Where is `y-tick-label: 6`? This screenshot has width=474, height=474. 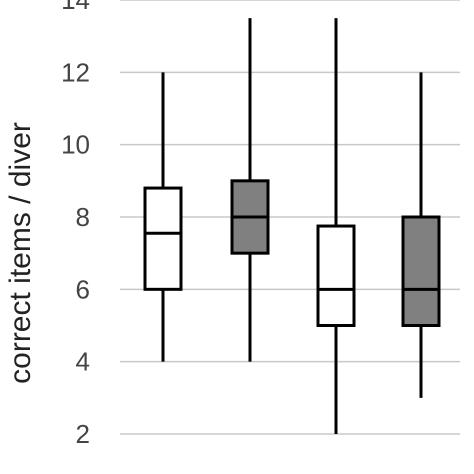
y-tick-label: 6 is located at coordinates (83, 289).